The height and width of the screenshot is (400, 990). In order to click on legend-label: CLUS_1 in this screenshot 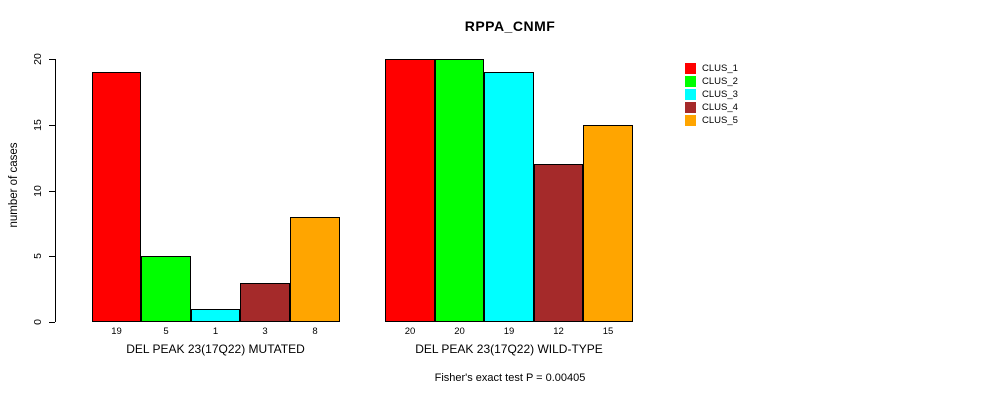, I will do `click(720, 68)`.